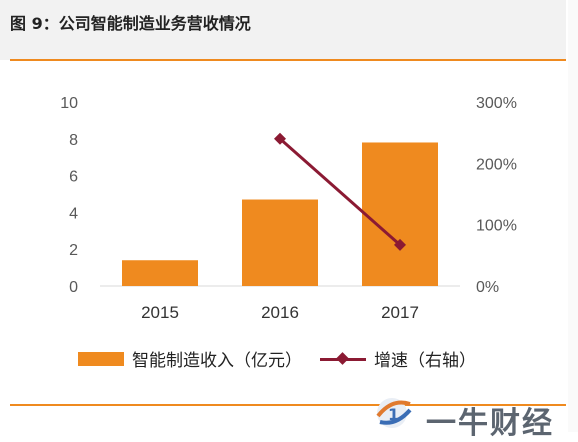 The image size is (578, 442). Describe the element at coordinates (73, 213) in the screenshot. I see `left-tick-label: 4` at that location.